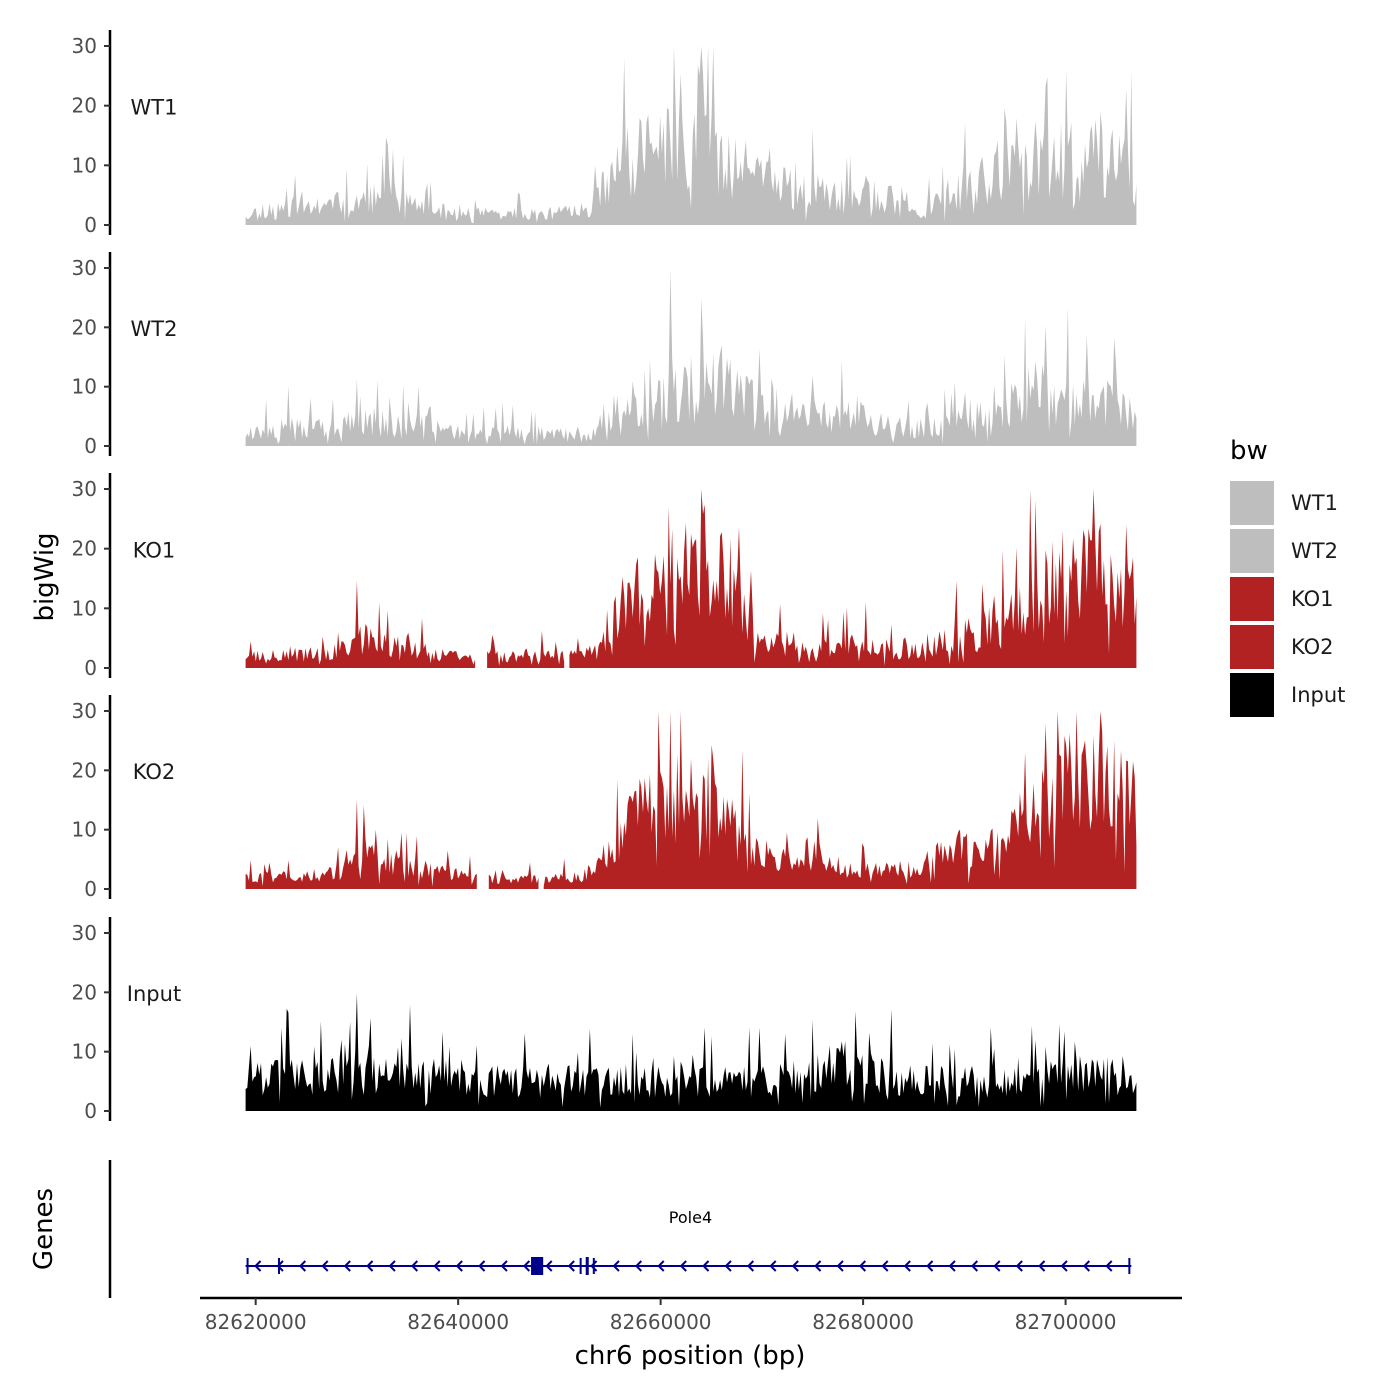 The height and width of the screenshot is (1400, 1400). Describe the element at coordinates (1314, 503) in the screenshot. I see `legend-label: WT1` at that location.